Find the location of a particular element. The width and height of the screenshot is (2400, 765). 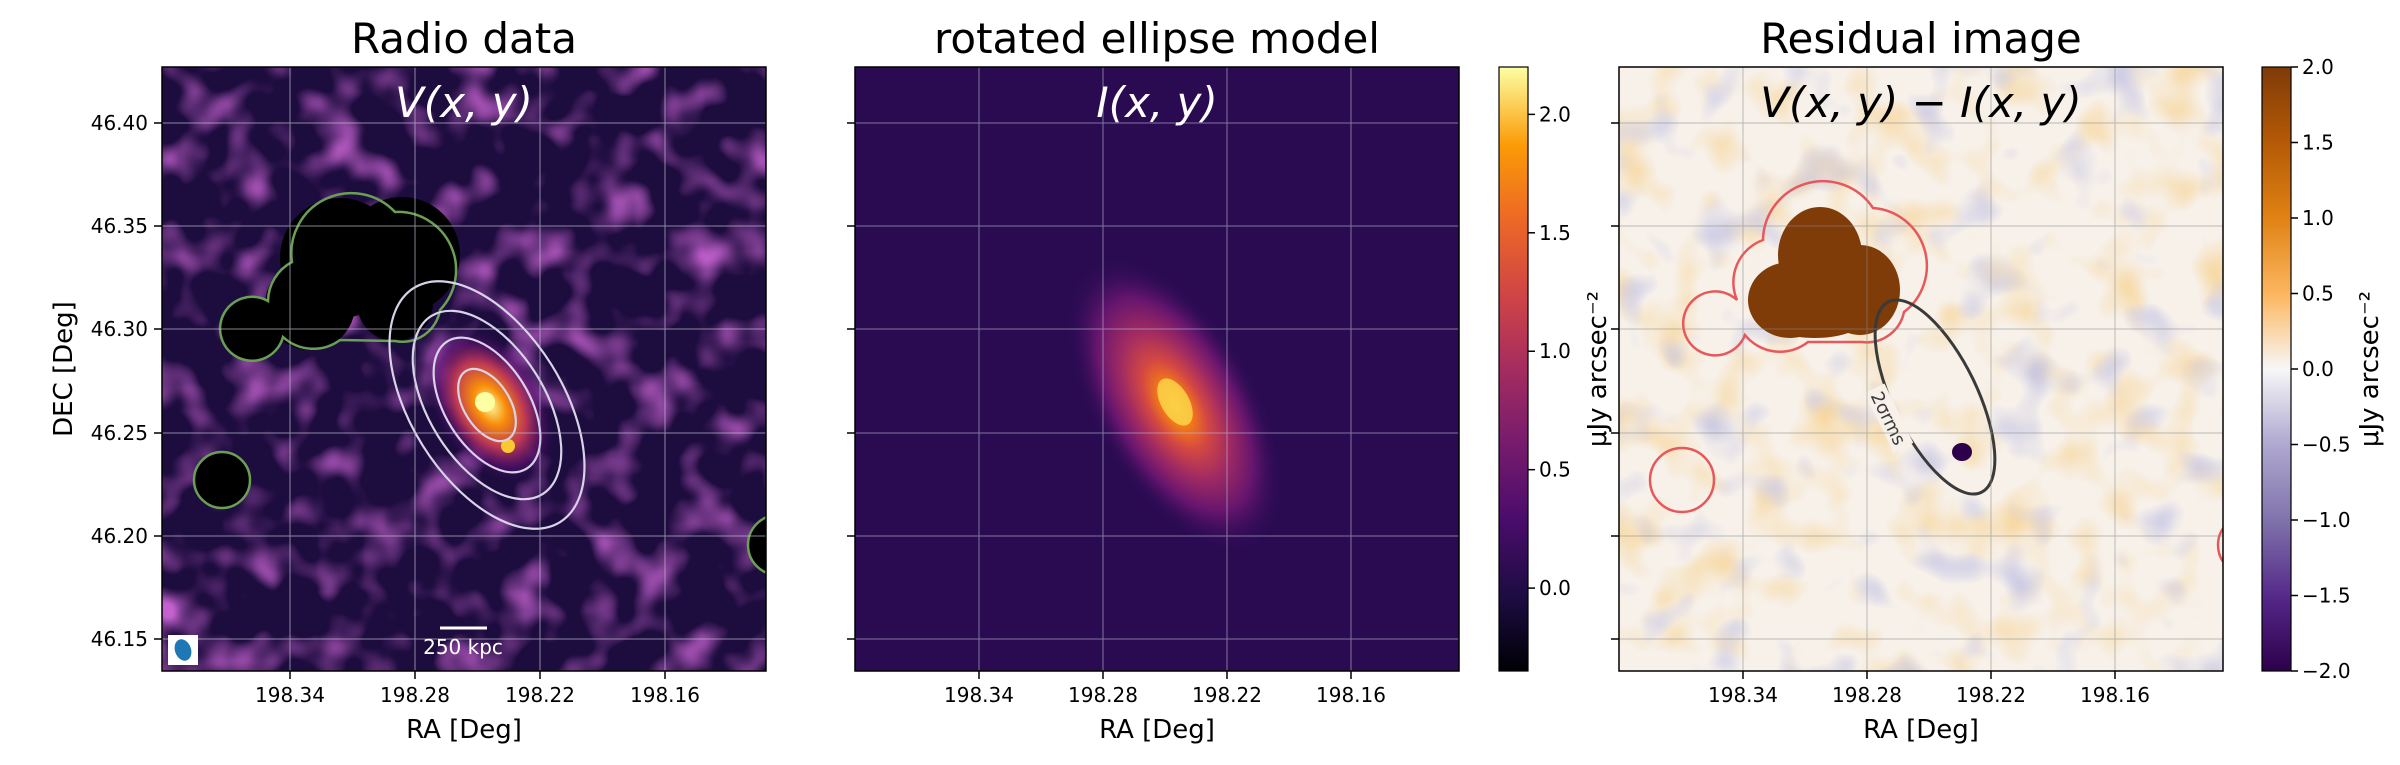

colorbar-frame is located at coordinates (1513, 369).